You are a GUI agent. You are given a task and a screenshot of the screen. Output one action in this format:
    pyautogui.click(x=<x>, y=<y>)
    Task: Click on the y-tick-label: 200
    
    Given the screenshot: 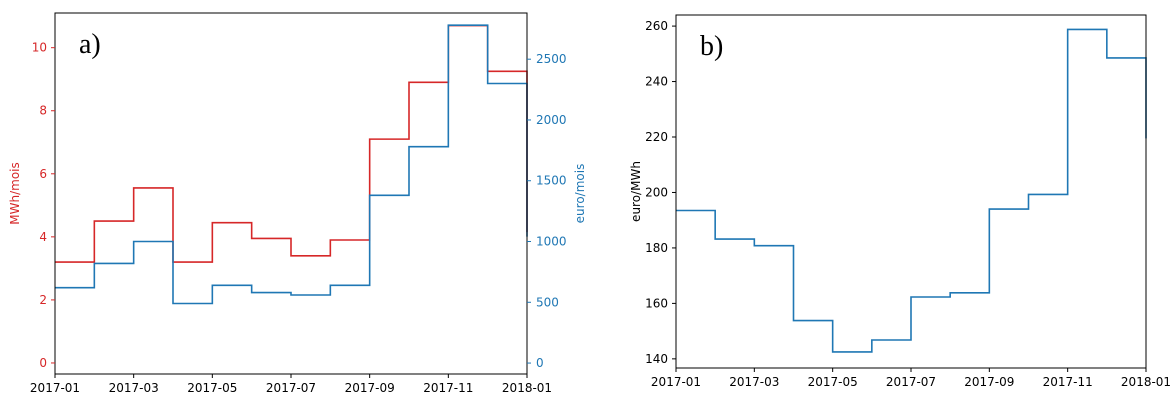 What is the action you would take?
    pyautogui.click(x=656, y=192)
    